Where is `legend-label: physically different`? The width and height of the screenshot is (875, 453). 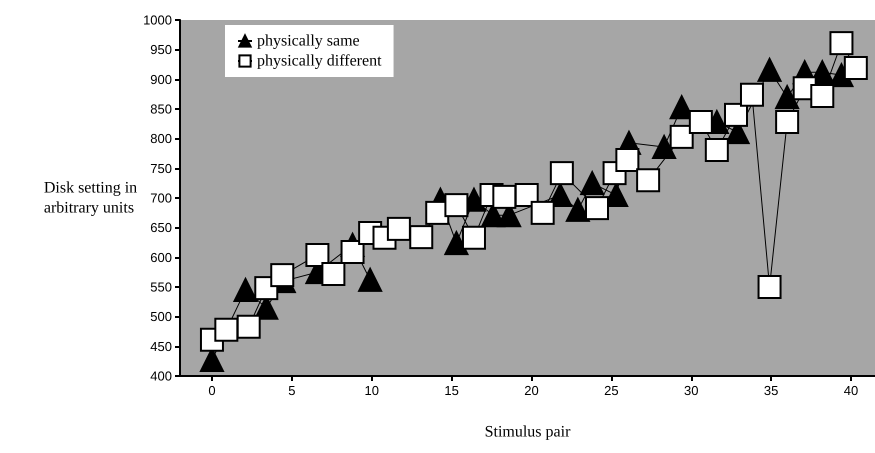 legend-label: physically different is located at coordinates (319, 61).